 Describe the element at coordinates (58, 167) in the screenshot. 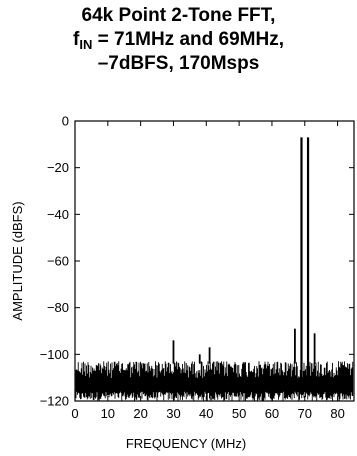

I see `y-tick-label: −20` at that location.